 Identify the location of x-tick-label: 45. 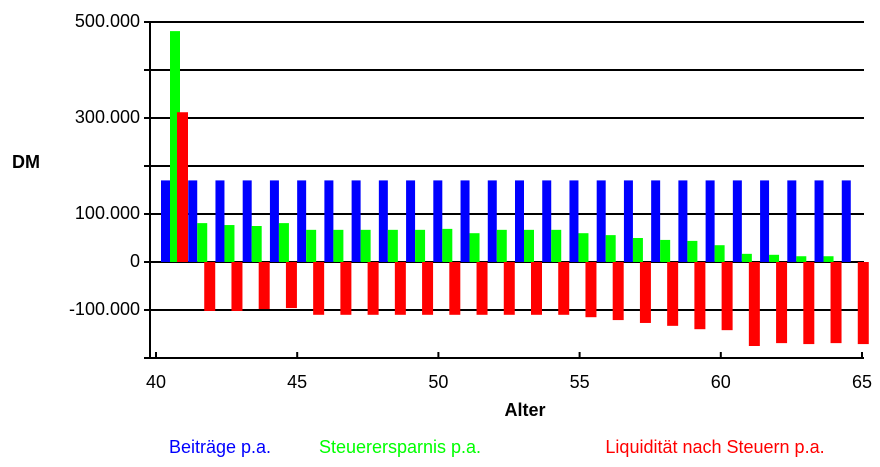
(297, 382).